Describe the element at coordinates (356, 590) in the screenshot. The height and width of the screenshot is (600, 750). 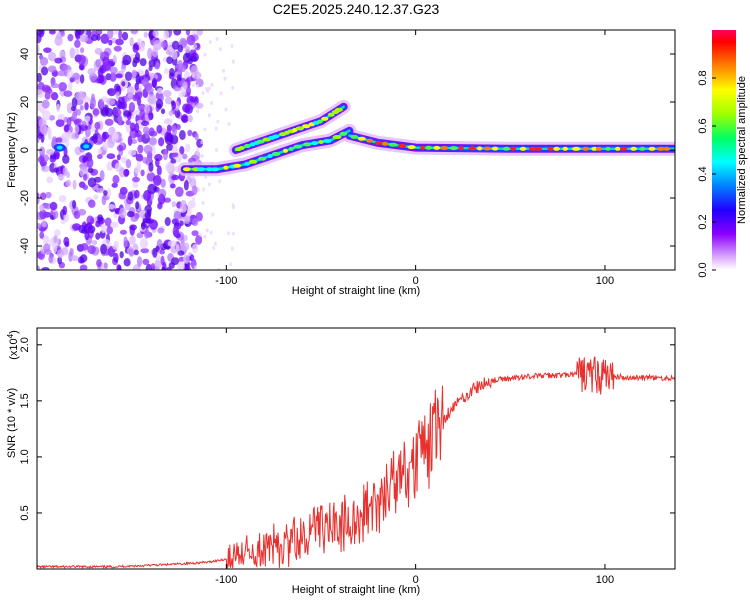
I see `snr-x-label: Height of straight line (km)` at that location.